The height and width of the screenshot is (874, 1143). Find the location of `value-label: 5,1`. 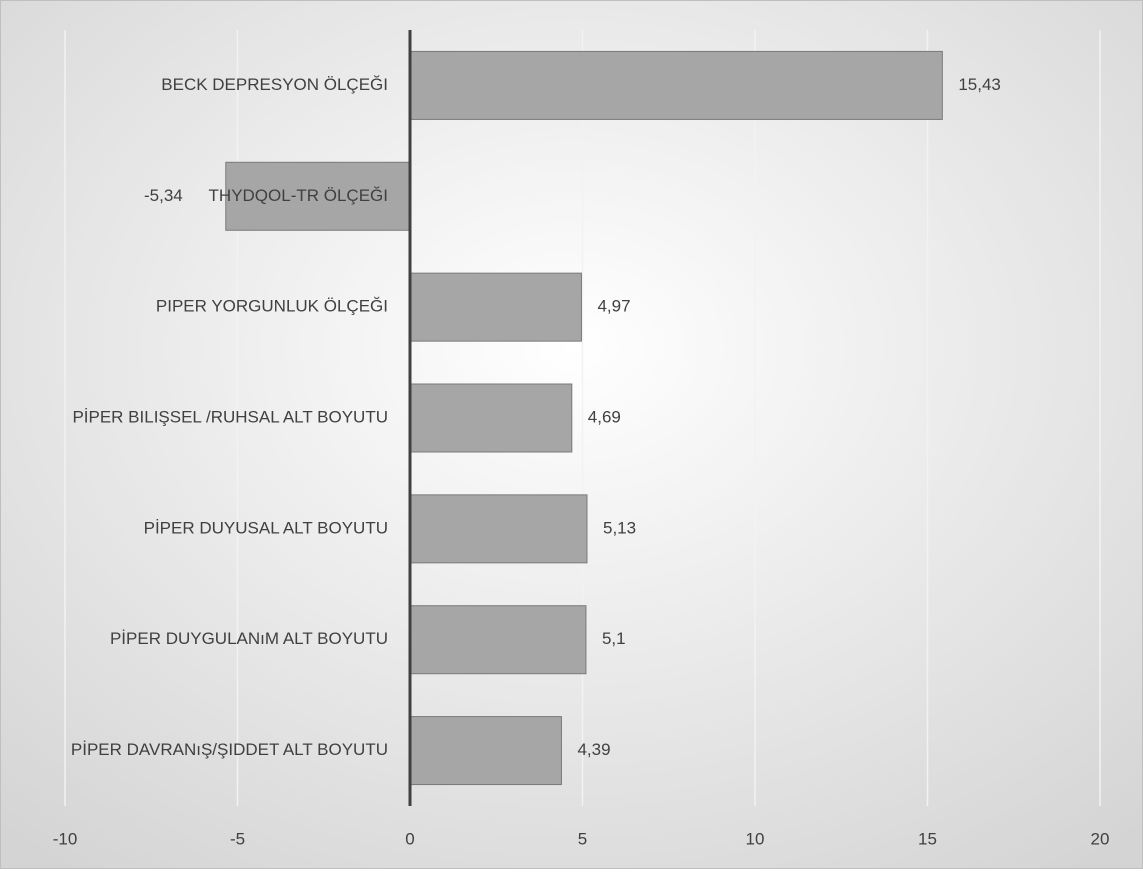

value-label: 5,1 is located at coordinates (614, 638).